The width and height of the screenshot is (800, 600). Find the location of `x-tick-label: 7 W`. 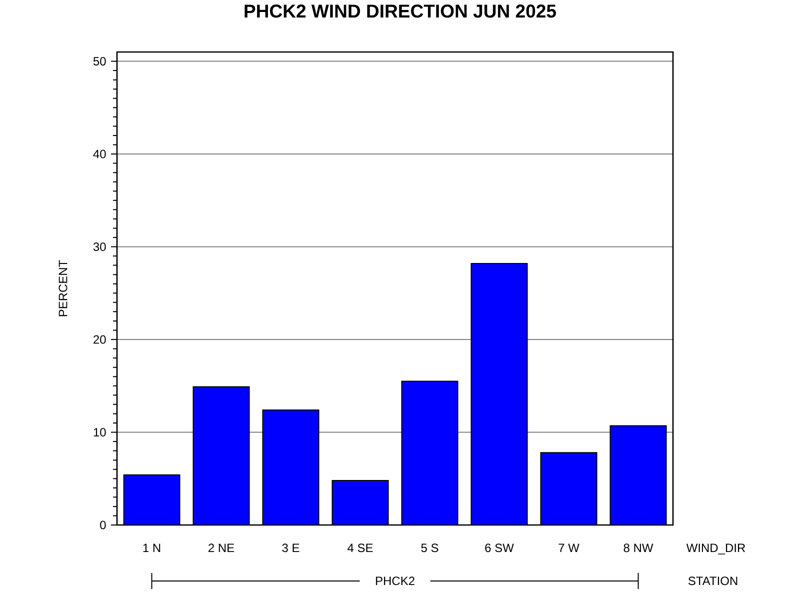

x-tick-label: 7 W is located at coordinates (569, 548).